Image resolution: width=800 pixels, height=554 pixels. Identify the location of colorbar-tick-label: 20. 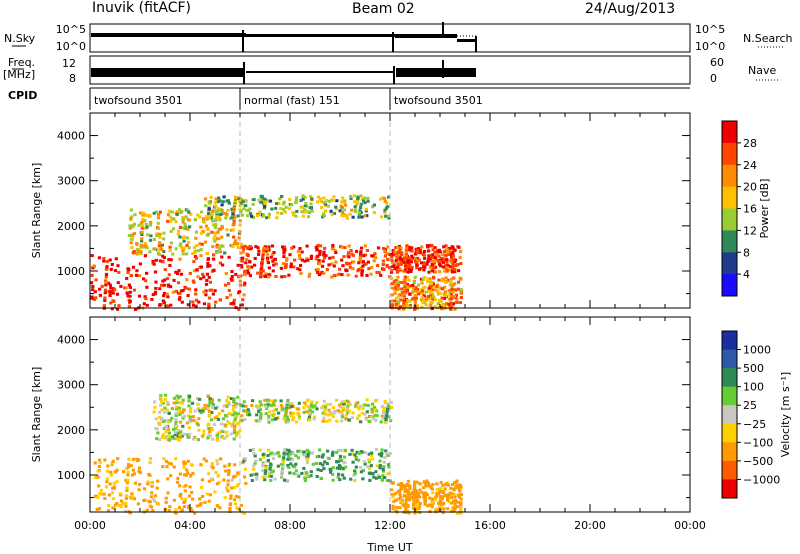
(750, 187).